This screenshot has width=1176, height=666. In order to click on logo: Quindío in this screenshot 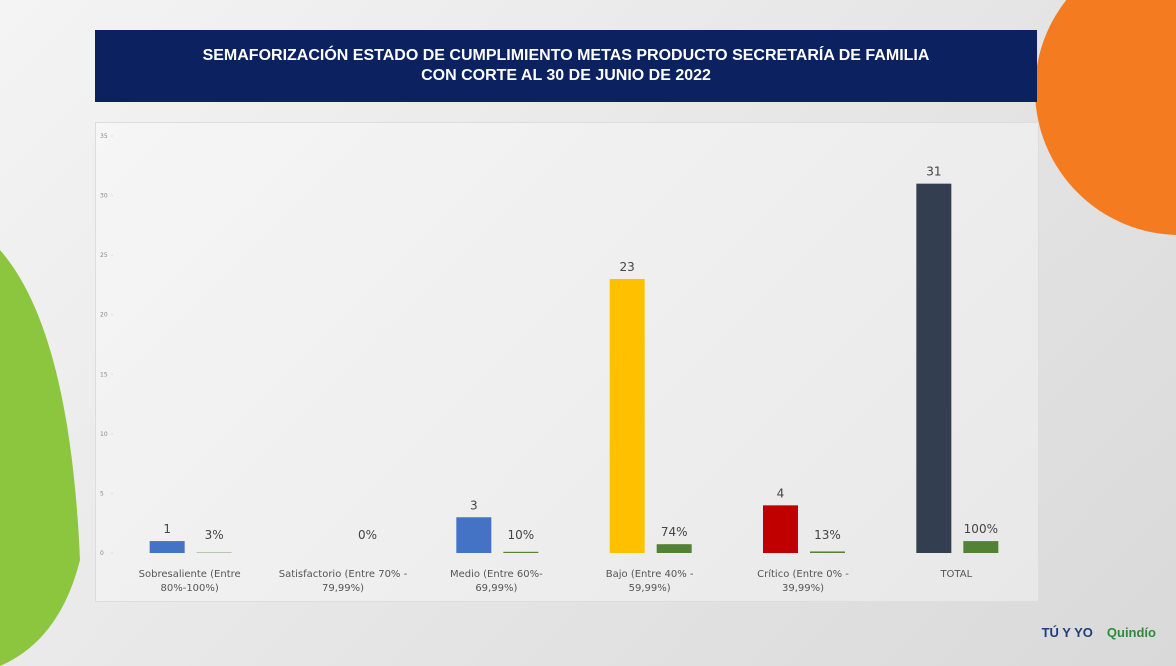, I will do `click(1131, 632)`.